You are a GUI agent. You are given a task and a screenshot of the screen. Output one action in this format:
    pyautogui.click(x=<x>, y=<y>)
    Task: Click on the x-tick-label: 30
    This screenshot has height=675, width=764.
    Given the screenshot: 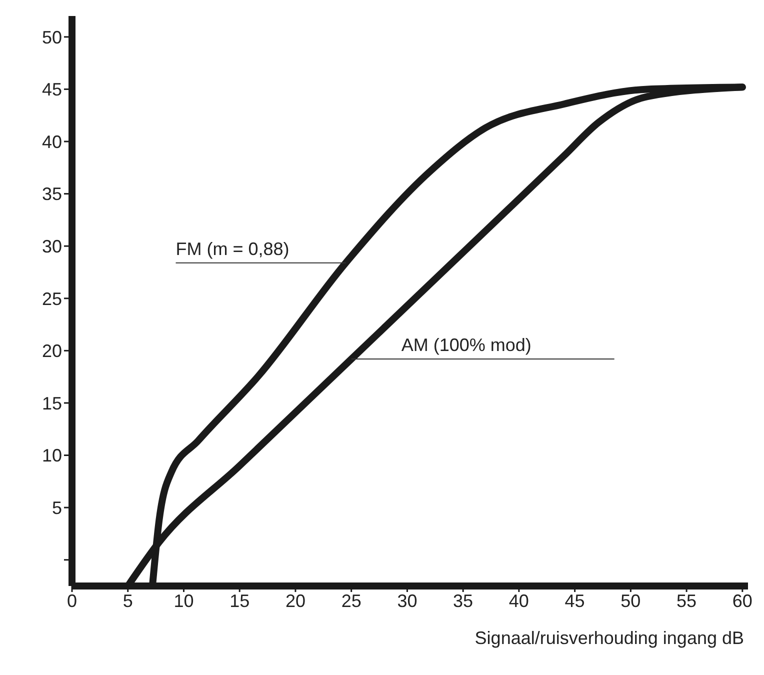 What is the action you would take?
    pyautogui.click(x=407, y=600)
    